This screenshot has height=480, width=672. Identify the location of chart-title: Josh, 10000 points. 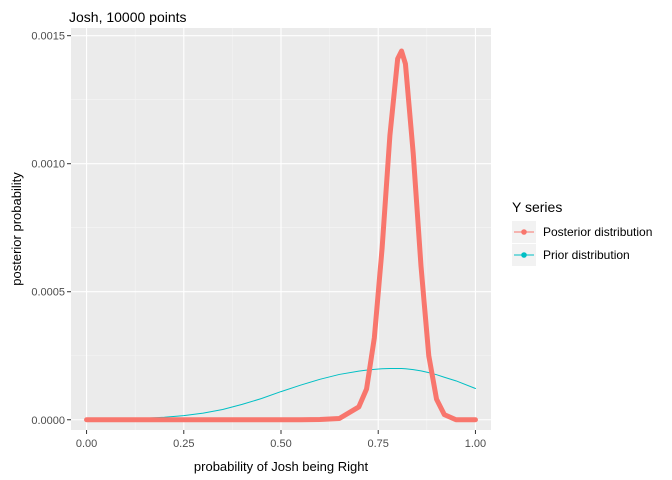
(128, 17).